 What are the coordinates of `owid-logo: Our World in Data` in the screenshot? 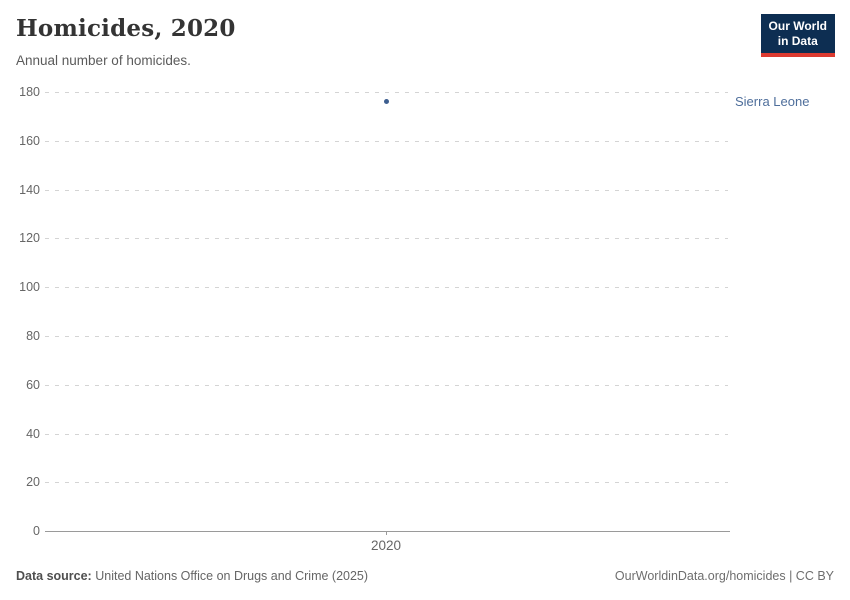 It's located at (797, 35).